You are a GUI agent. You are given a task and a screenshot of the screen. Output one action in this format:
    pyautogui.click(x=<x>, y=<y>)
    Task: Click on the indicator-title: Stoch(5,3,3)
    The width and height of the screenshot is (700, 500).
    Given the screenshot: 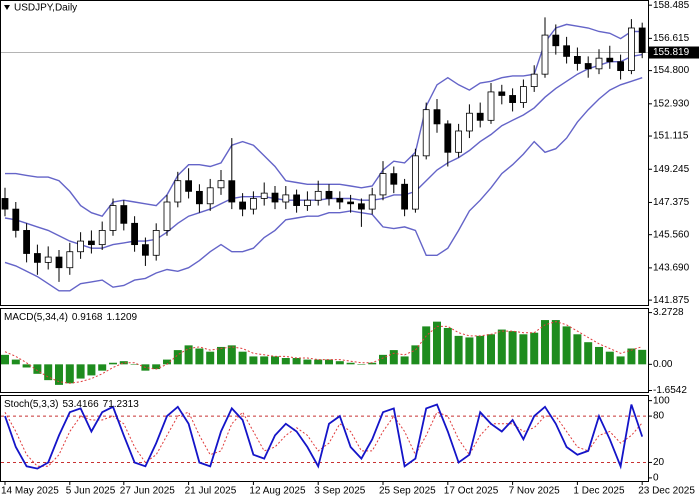 What is the action you would take?
    pyautogui.click(x=31, y=404)
    